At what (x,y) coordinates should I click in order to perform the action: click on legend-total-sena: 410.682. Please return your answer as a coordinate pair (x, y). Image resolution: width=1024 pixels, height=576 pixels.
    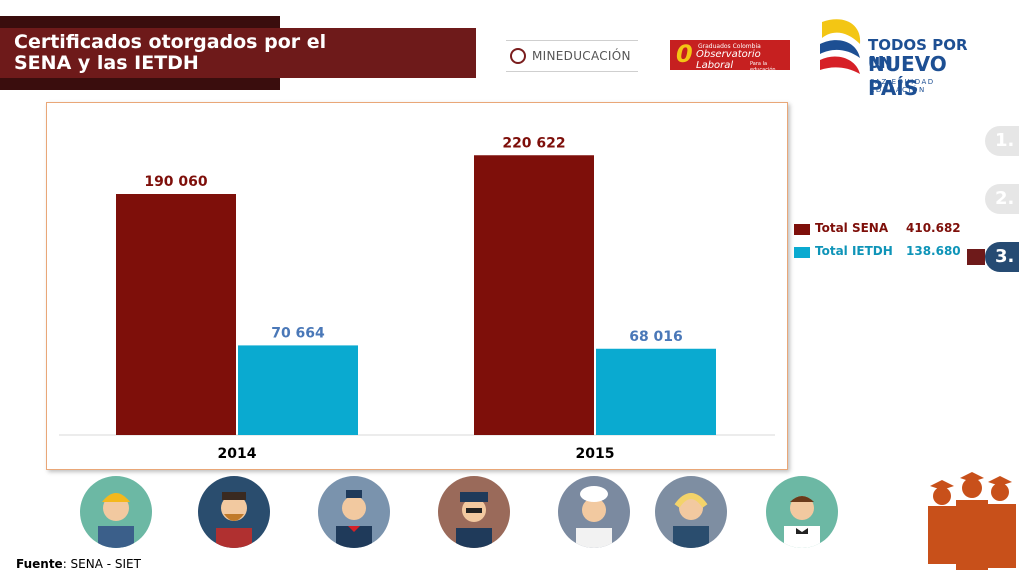
    Looking at the image, I should click on (933, 228).